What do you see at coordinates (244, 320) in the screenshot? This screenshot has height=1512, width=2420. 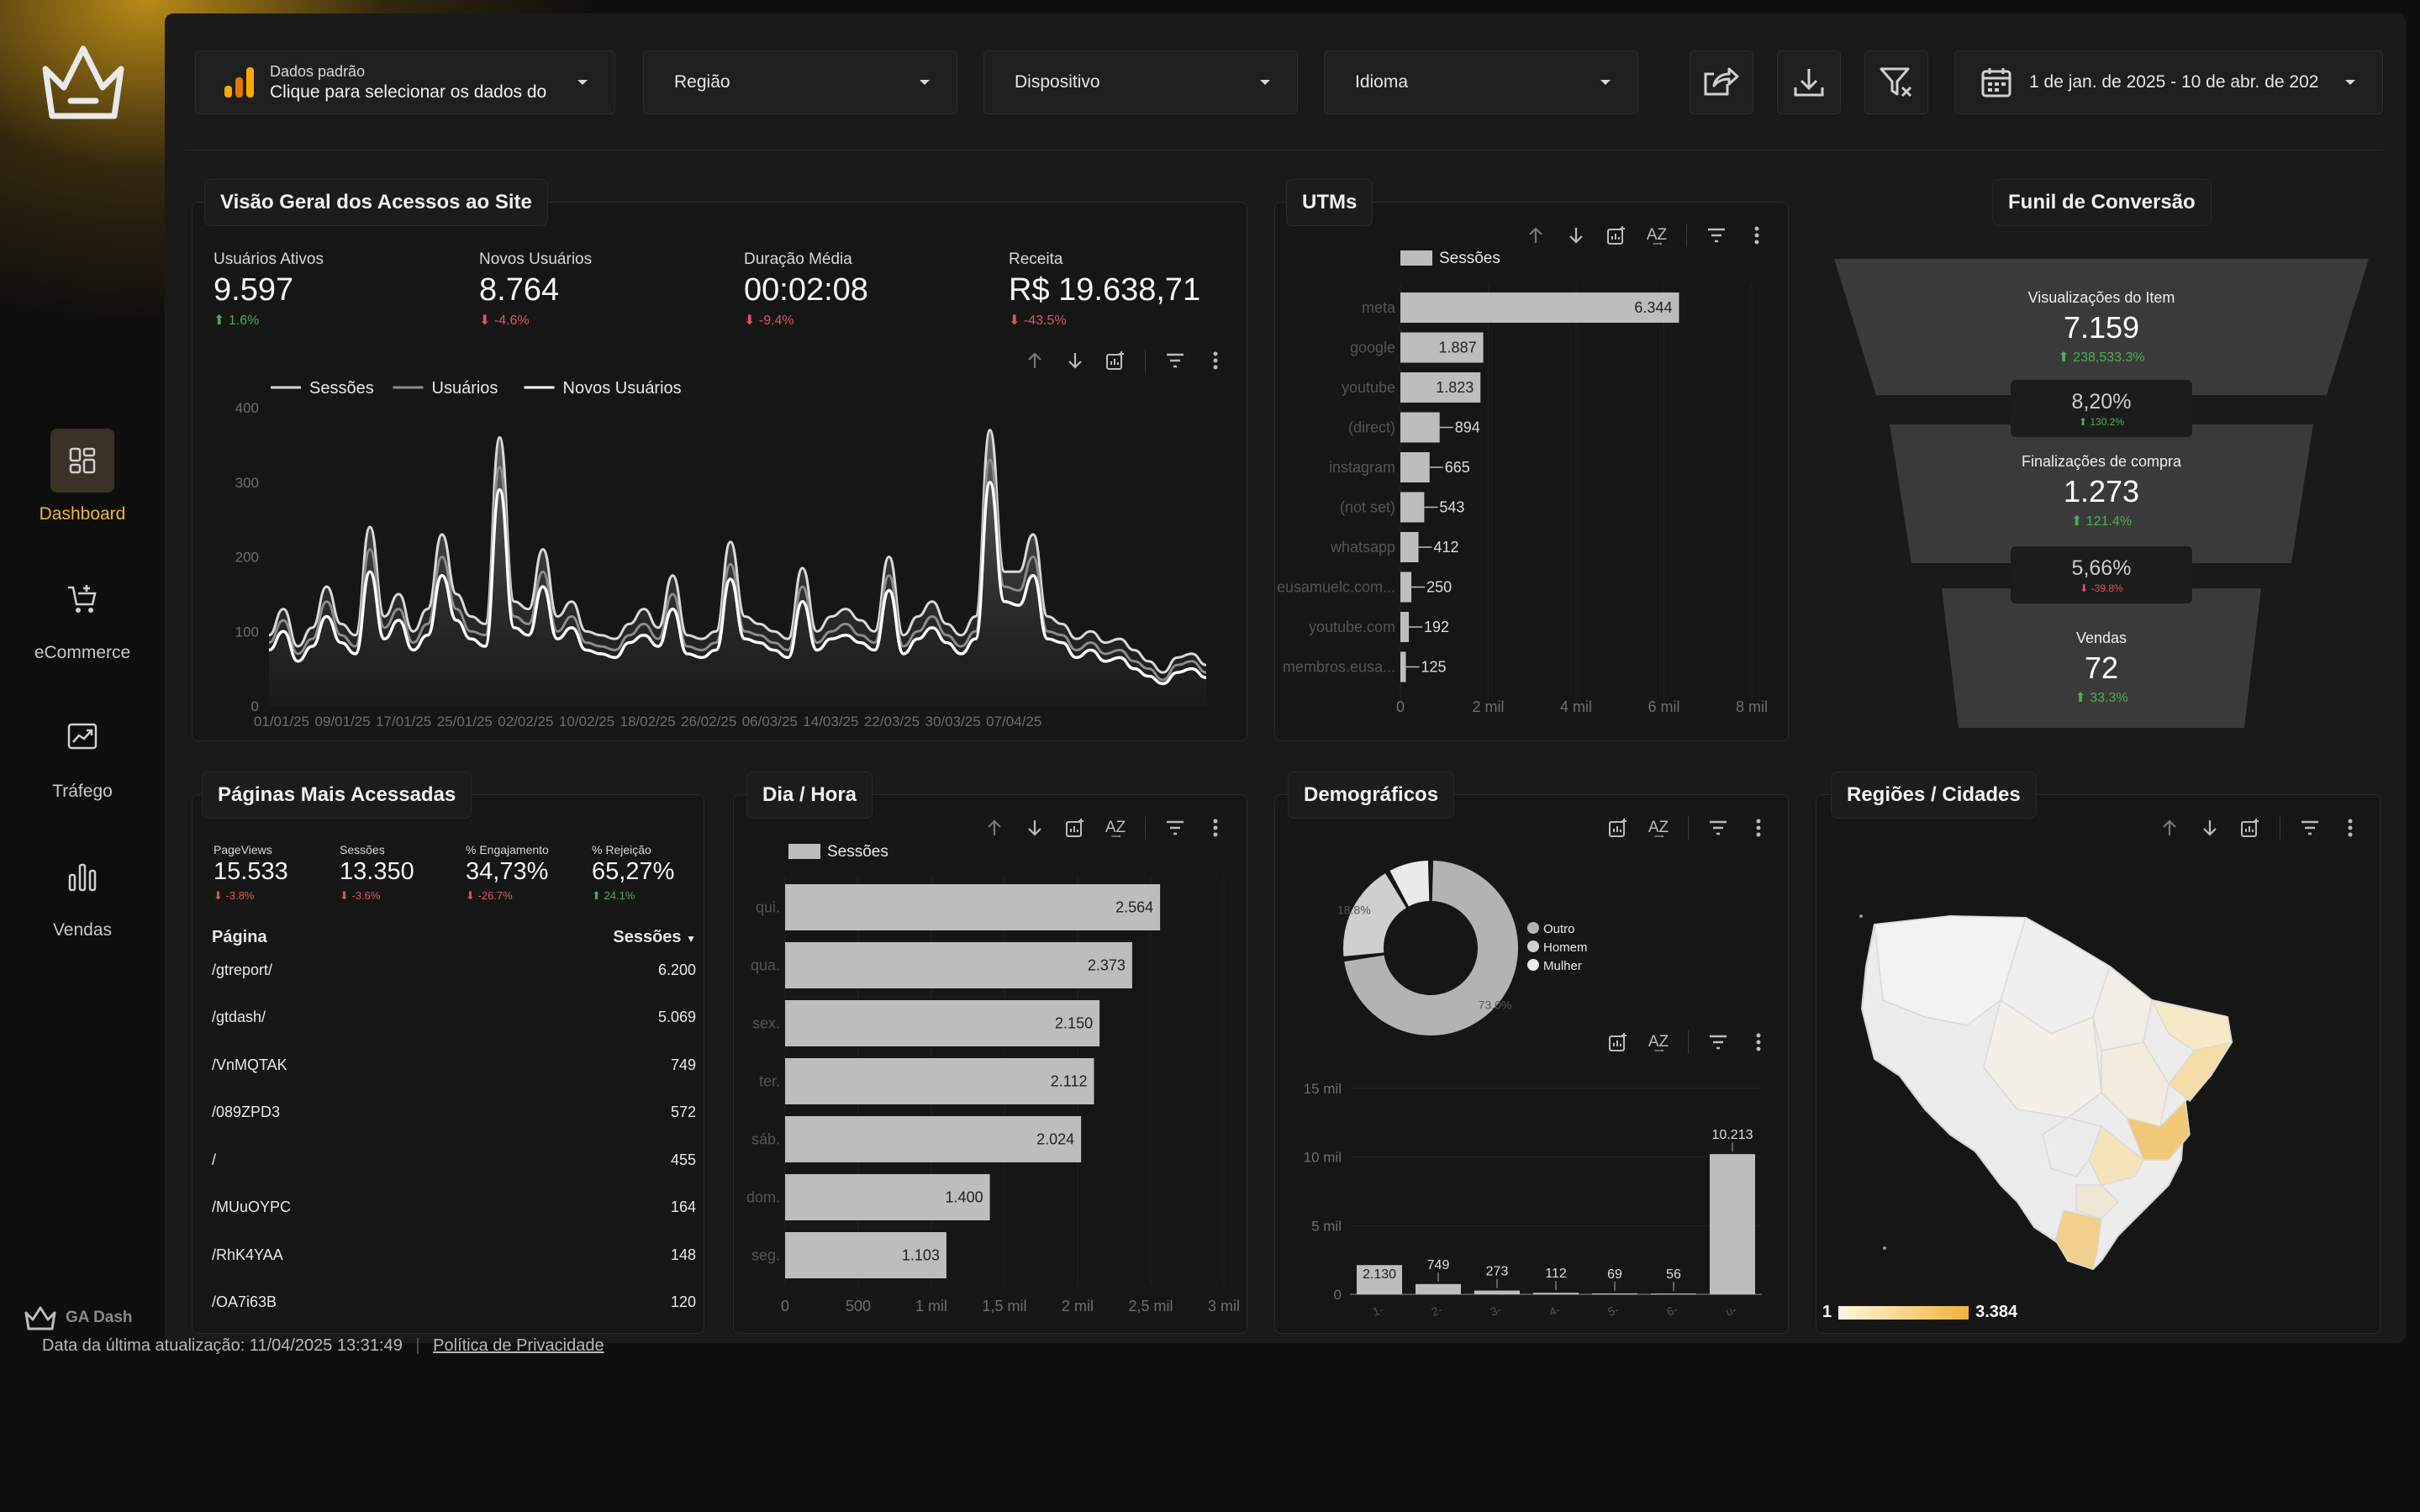 I see `kpi-delta: 1.6%` at bounding box center [244, 320].